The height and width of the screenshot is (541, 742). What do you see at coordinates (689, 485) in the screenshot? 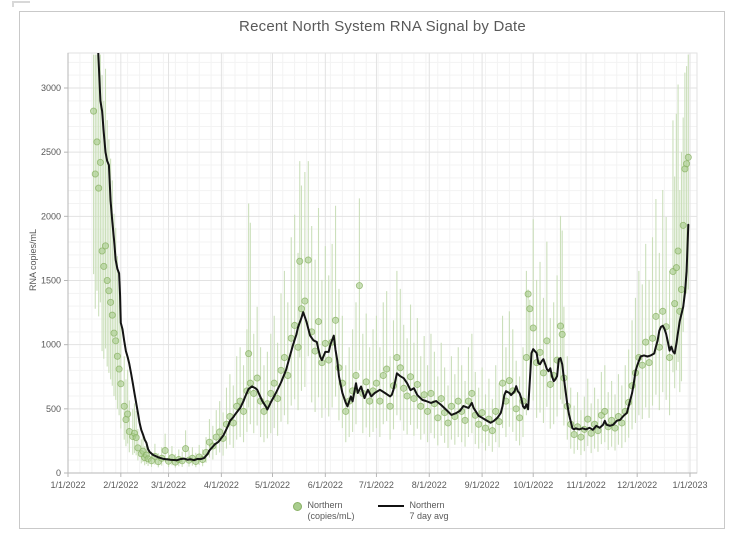
I see `svg-text: 1/1/2023` at bounding box center [689, 485].